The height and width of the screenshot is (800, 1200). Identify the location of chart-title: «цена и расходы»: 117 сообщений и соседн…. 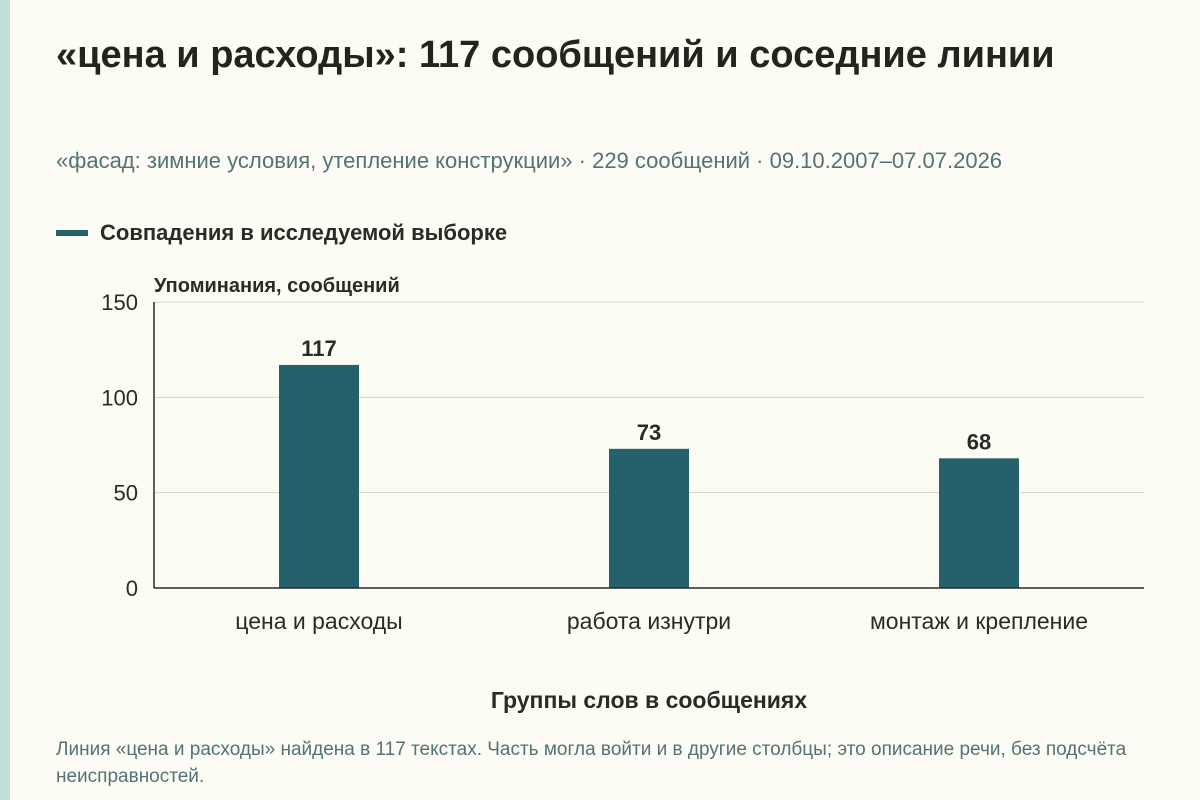
(555, 55).